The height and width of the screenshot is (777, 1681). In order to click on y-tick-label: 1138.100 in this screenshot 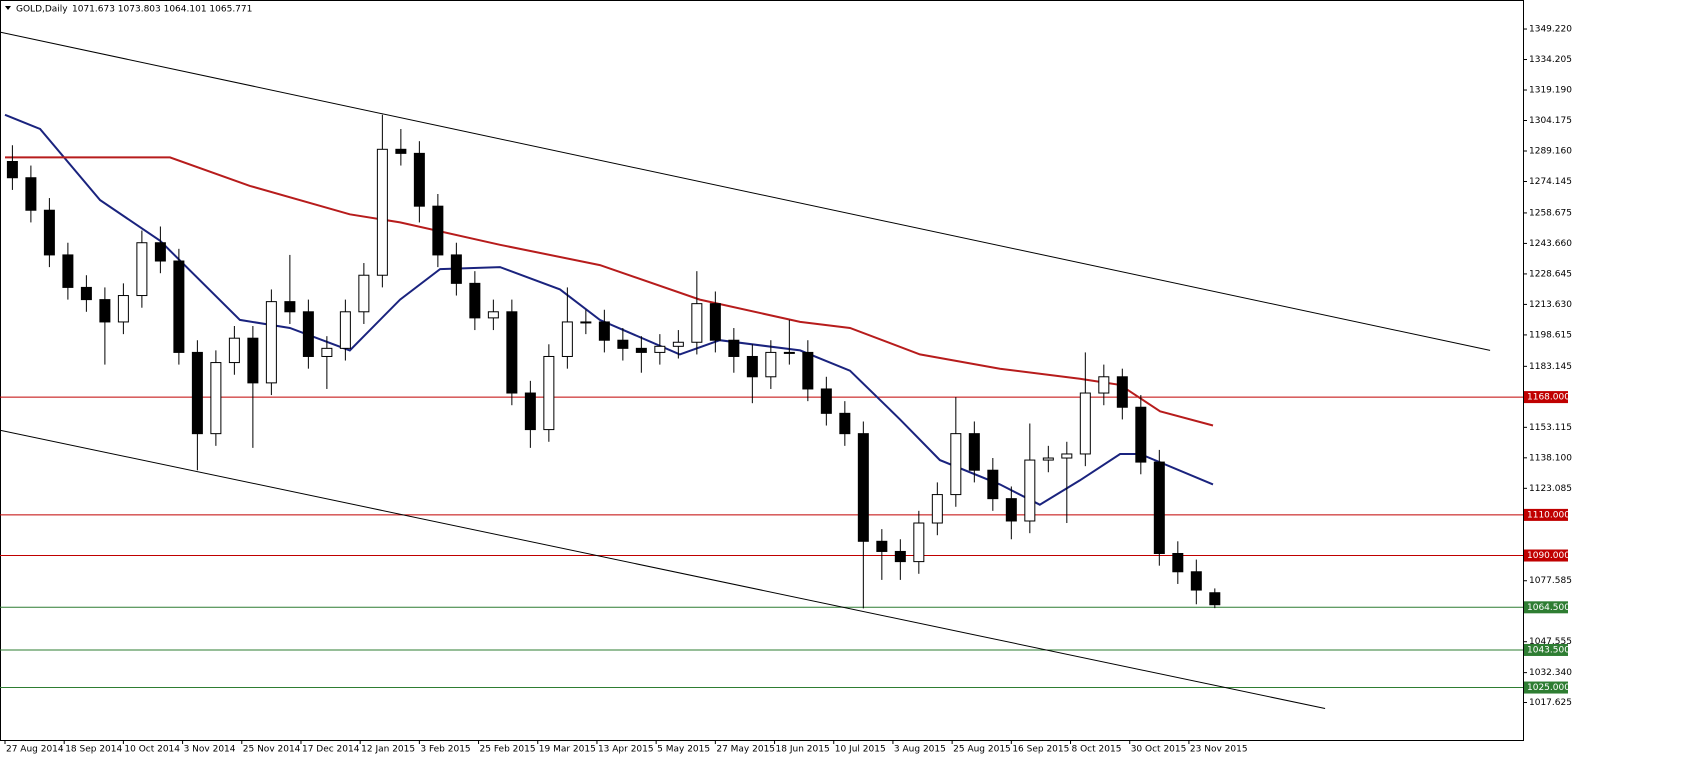, I will do `click(1550, 458)`.